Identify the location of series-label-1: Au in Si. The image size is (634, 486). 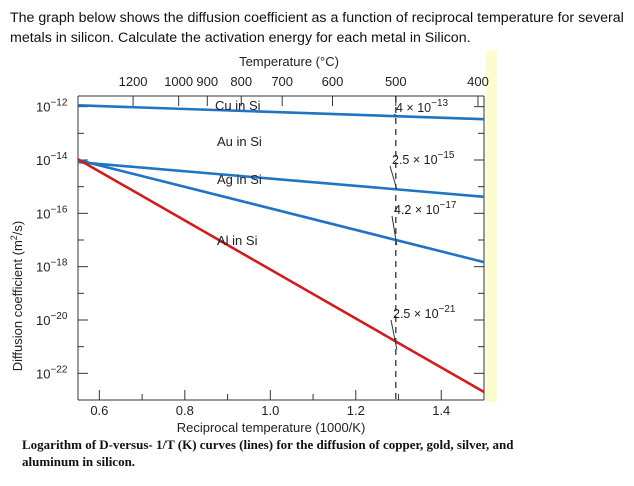
(239, 141).